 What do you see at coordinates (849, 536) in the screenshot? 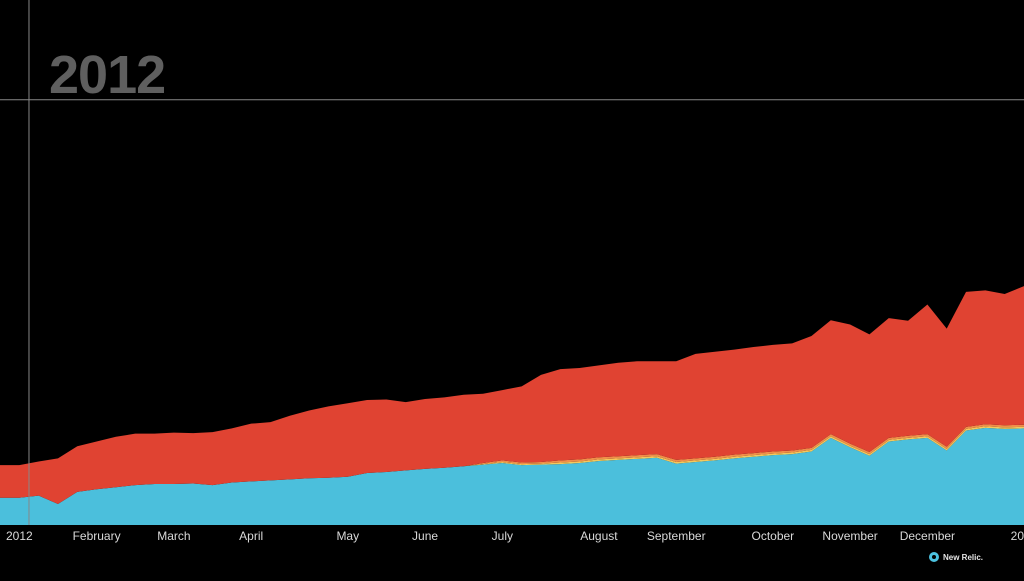
I see `x-tick-label: November` at bounding box center [849, 536].